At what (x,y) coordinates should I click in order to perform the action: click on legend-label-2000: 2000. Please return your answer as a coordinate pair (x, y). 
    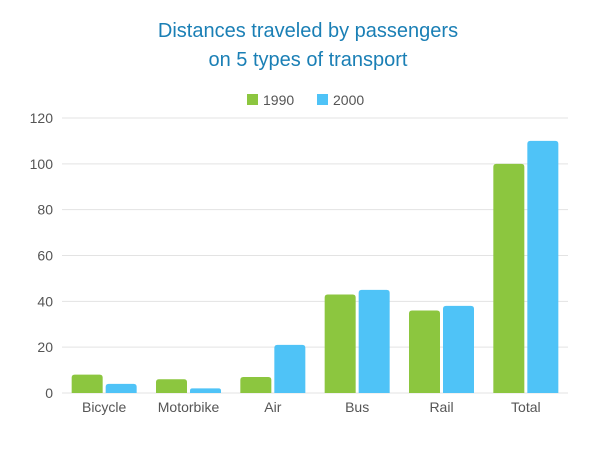
    Looking at the image, I should click on (348, 100).